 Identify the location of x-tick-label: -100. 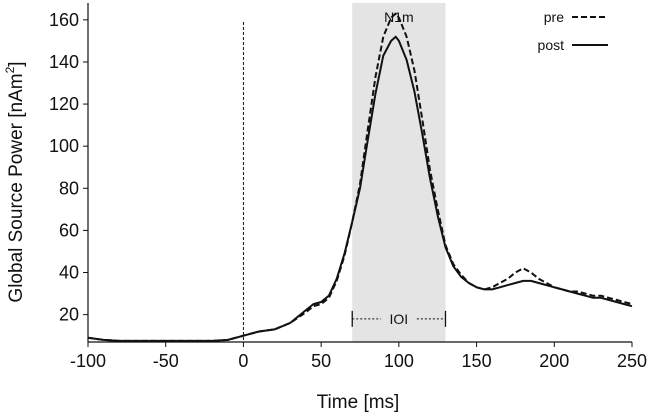
(88, 361).